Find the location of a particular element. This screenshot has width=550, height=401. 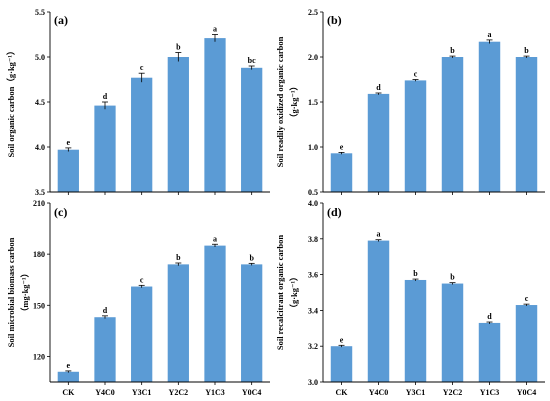

error-bar-a-Y2C2 is located at coordinates (178, 57).